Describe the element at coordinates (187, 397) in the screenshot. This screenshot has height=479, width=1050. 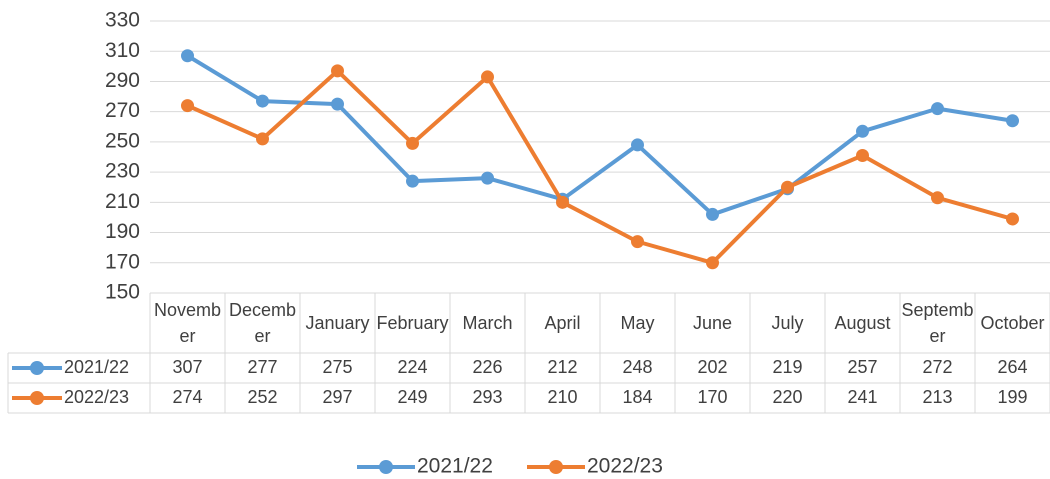
I see `table-value: 274` at that location.